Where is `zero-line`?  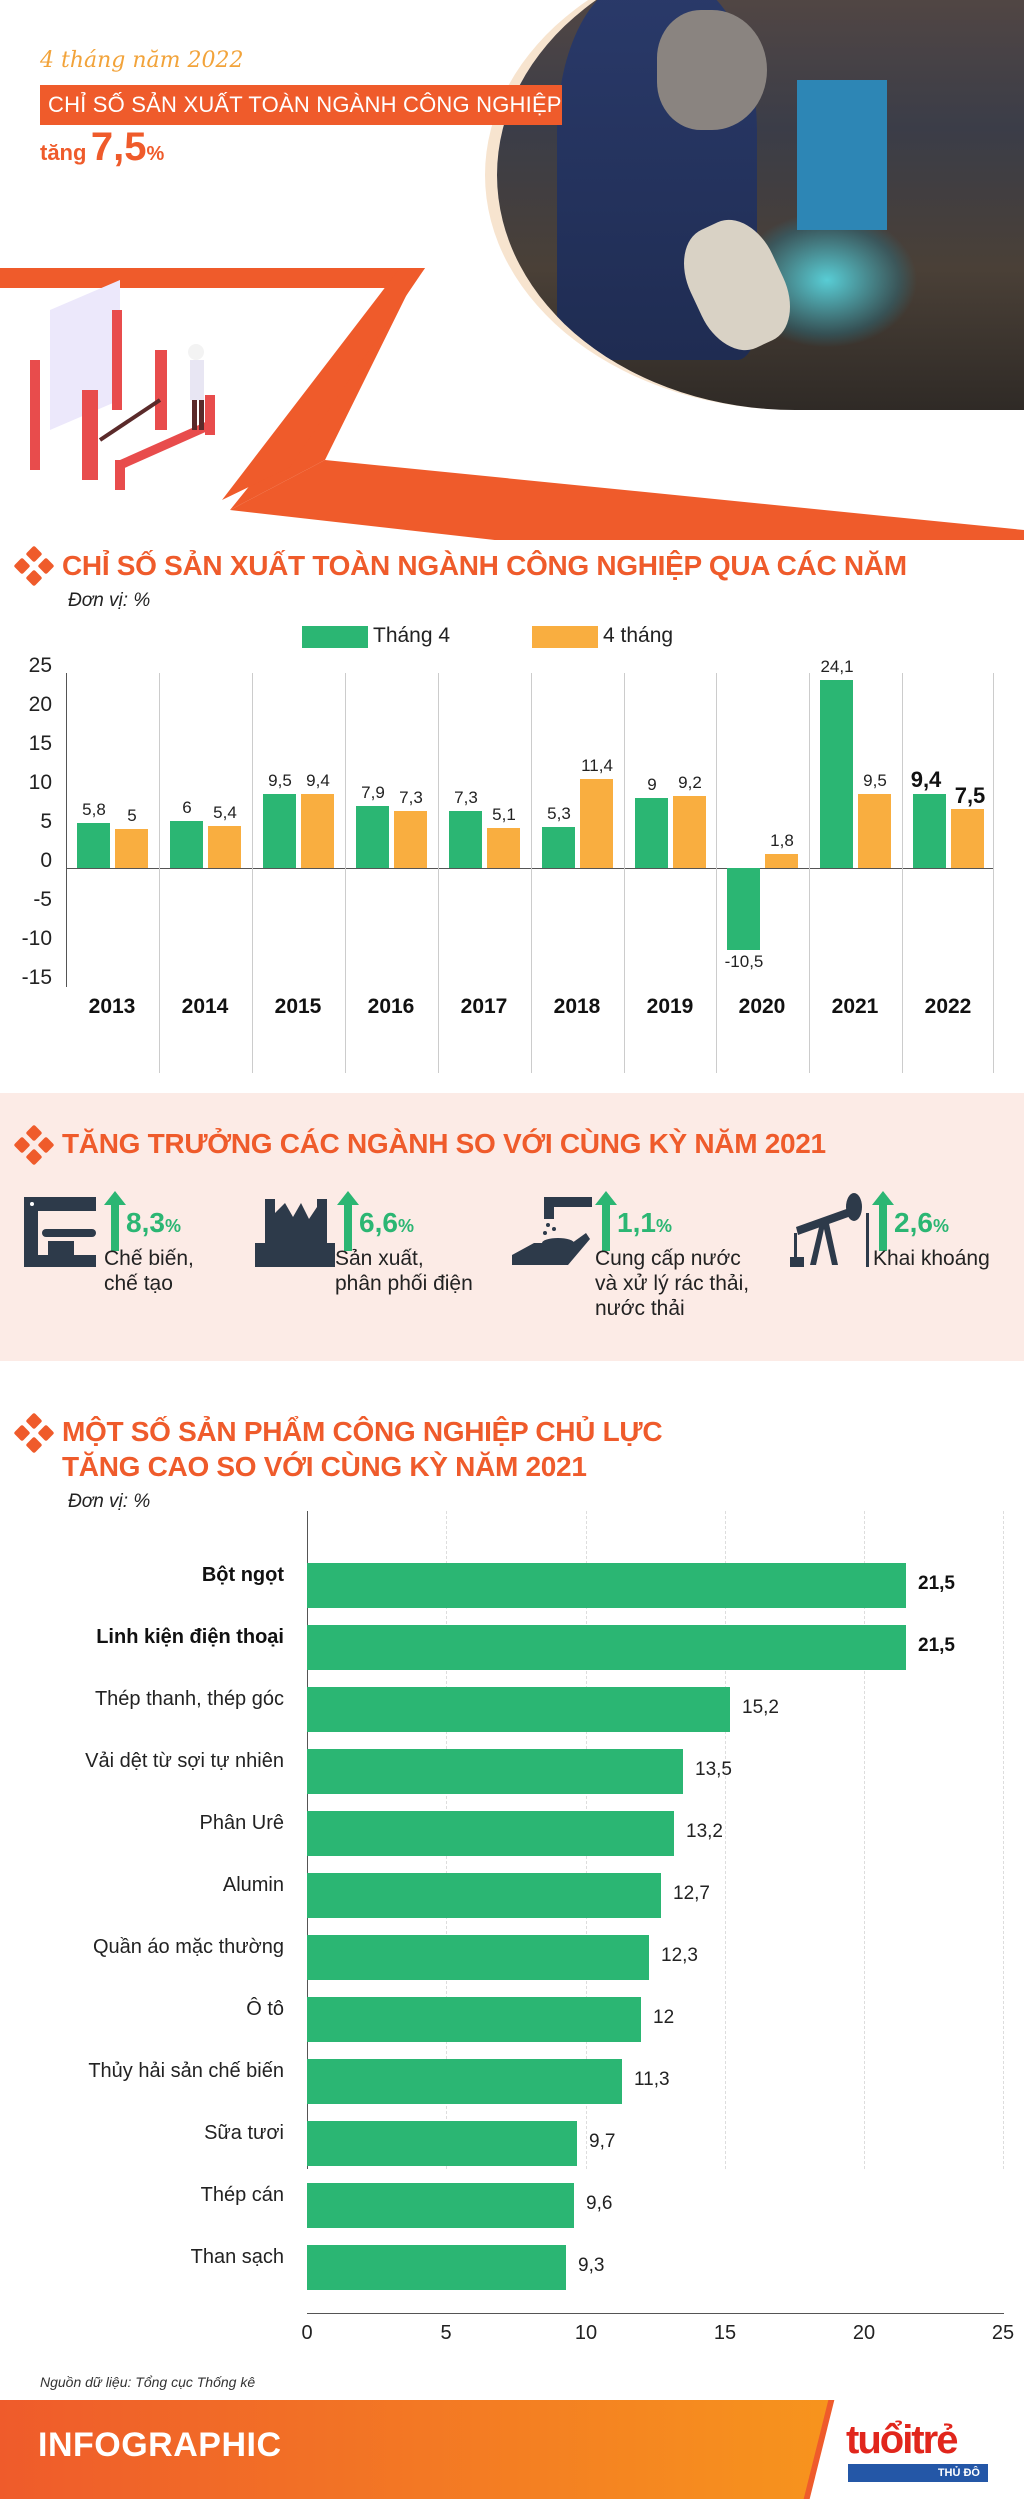 zero-line is located at coordinates (529, 868).